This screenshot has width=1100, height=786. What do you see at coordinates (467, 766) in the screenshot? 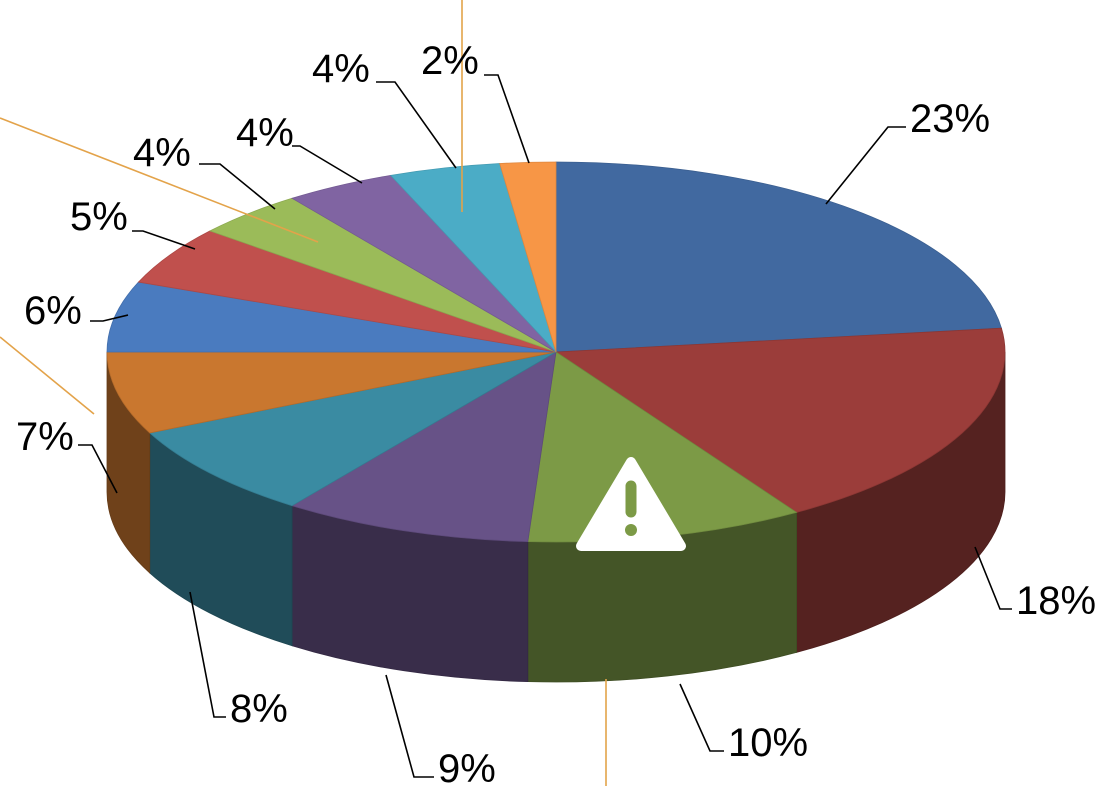
I see `data-label-3: 9%` at bounding box center [467, 766].